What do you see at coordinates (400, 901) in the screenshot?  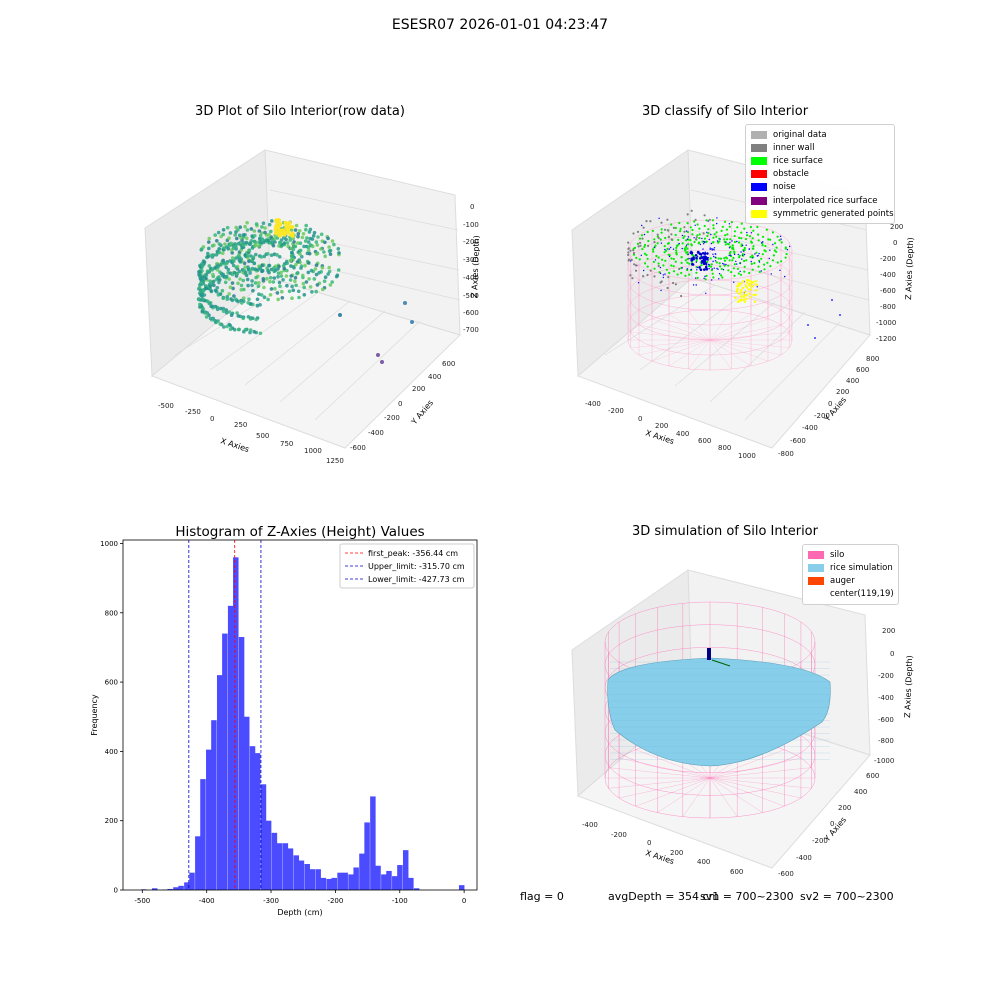 I see `histogram-x-tick-4: -100` at bounding box center [400, 901].